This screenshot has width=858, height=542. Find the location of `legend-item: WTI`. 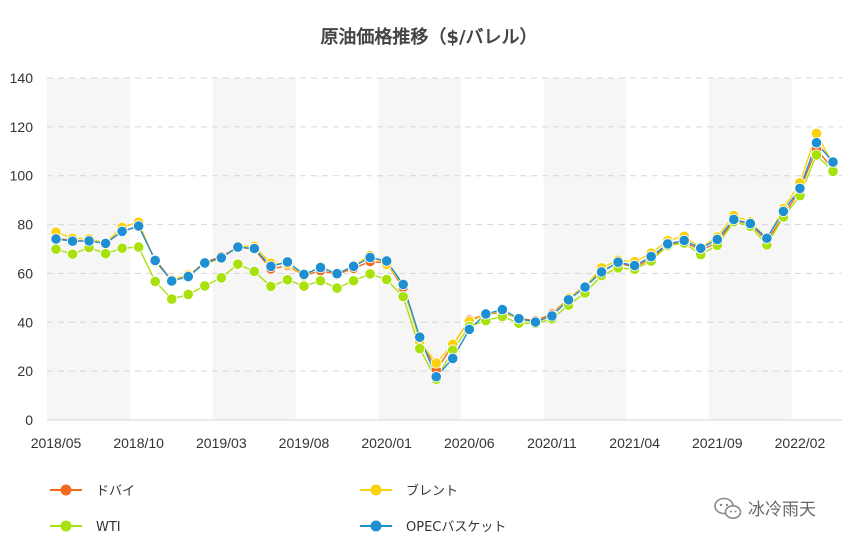

legend-item: WTI is located at coordinates (85, 527).